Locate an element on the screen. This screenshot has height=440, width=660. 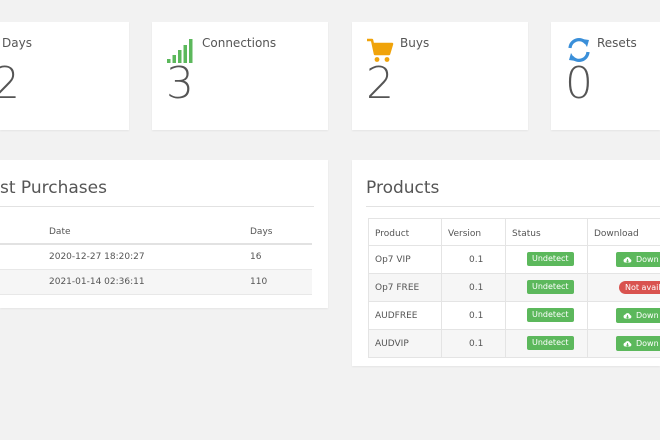
stat-label-days: Days is located at coordinates (17, 43).